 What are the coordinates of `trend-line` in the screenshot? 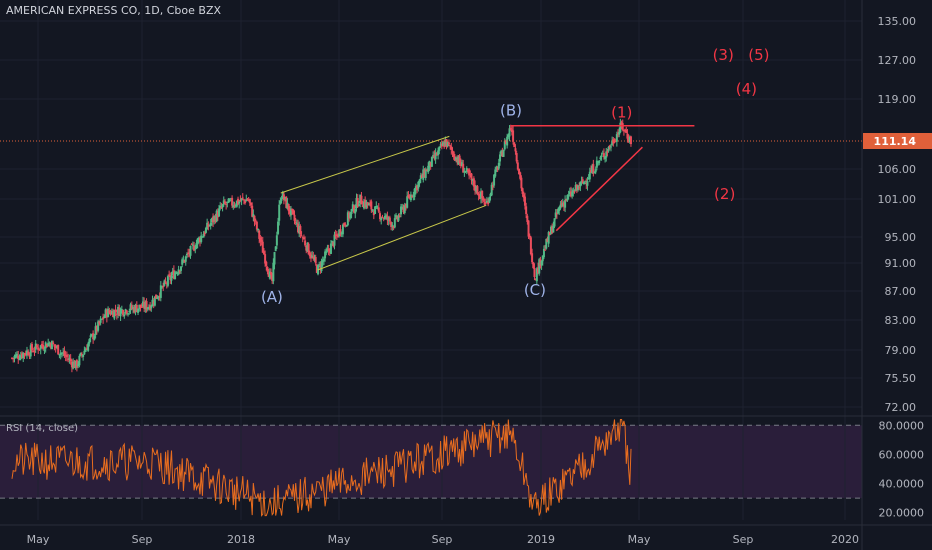 It's located at (599, 189).